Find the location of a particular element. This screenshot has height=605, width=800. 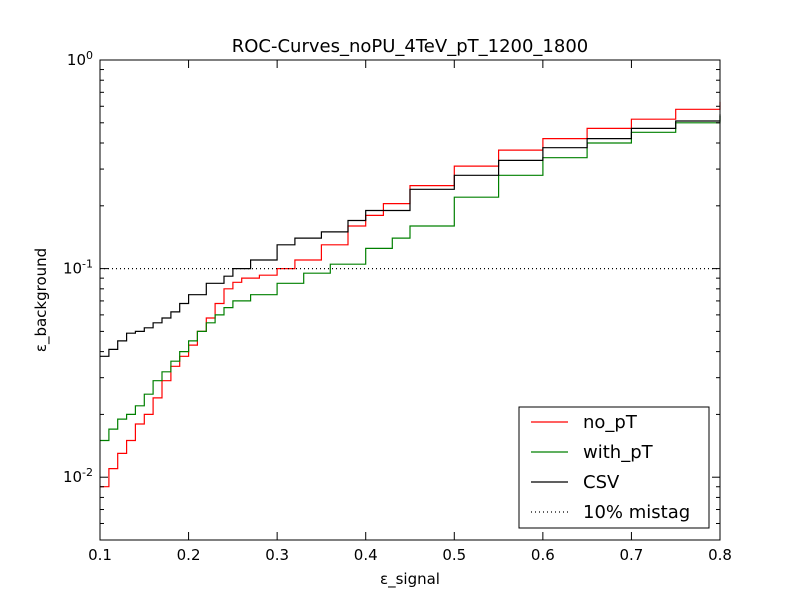

x-tick-label: 0.4 is located at coordinates (366, 555).